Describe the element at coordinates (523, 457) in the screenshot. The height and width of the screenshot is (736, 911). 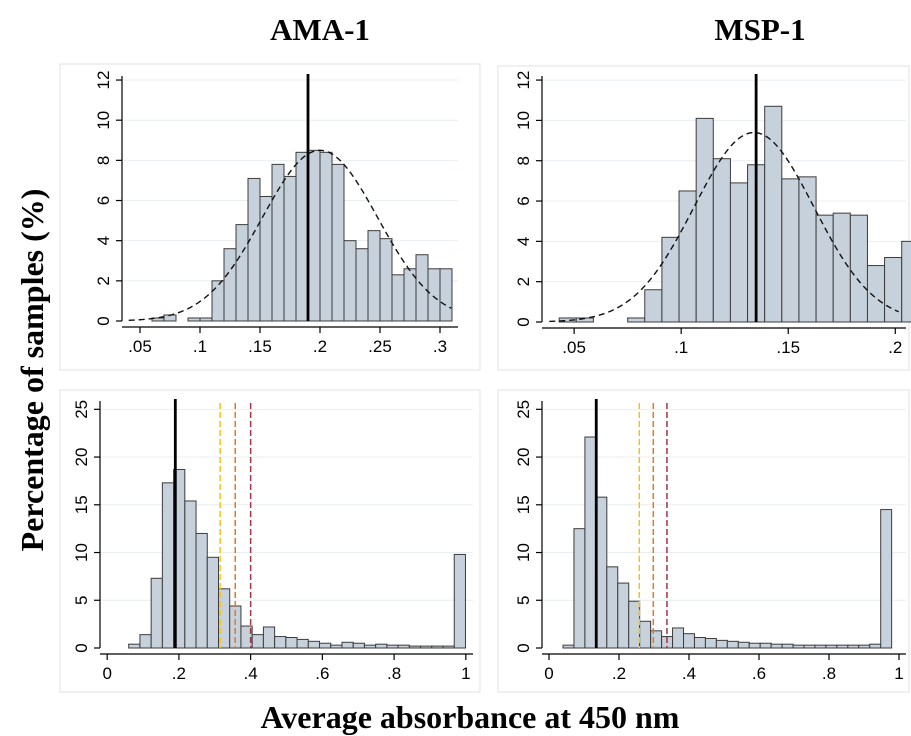
I see `y-tick-label: 20` at that location.